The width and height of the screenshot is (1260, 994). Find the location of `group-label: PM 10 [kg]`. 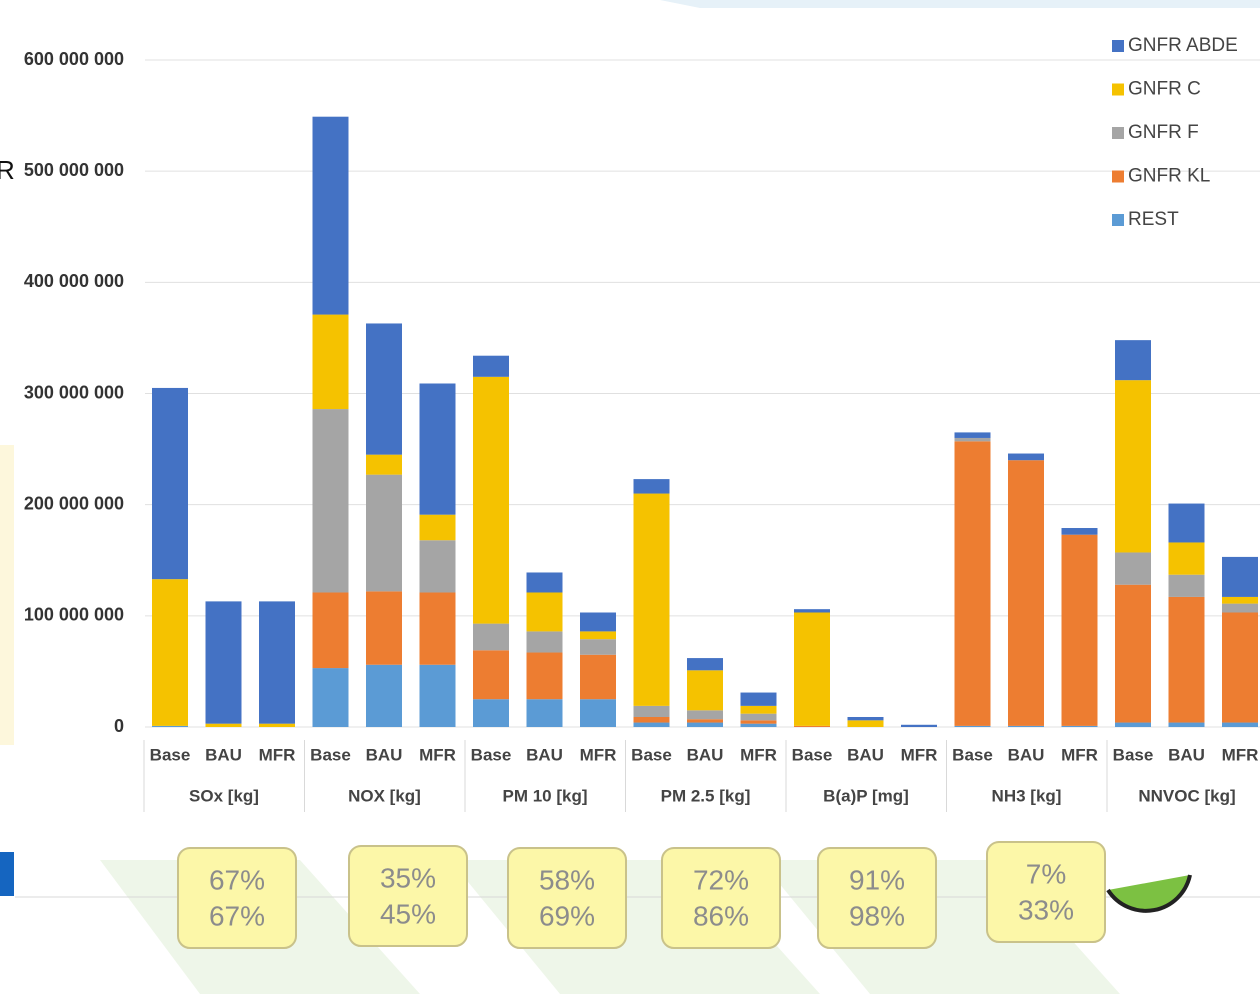

group-label: PM 10 [kg] is located at coordinates (544, 795).